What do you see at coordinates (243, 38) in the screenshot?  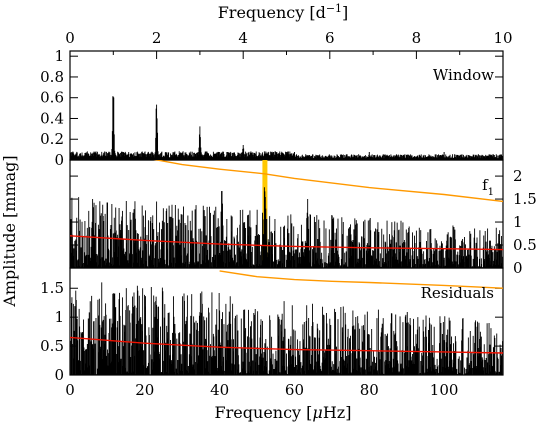 I see `top-tick-label-2: 4` at bounding box center [243, 38].